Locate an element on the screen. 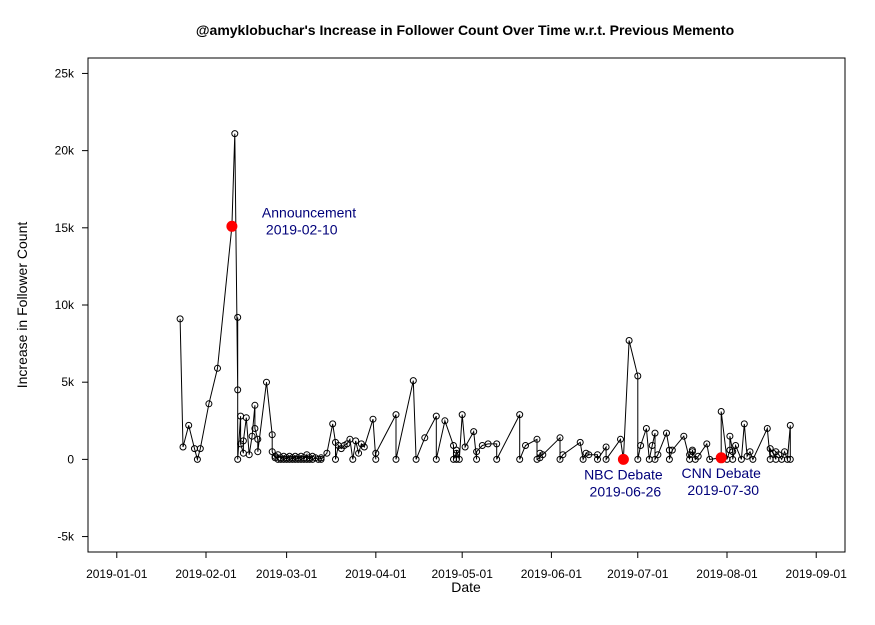  y-axis: -5k 0 5k 10k 15k 20k 25k is located at coordinates (72, 305).